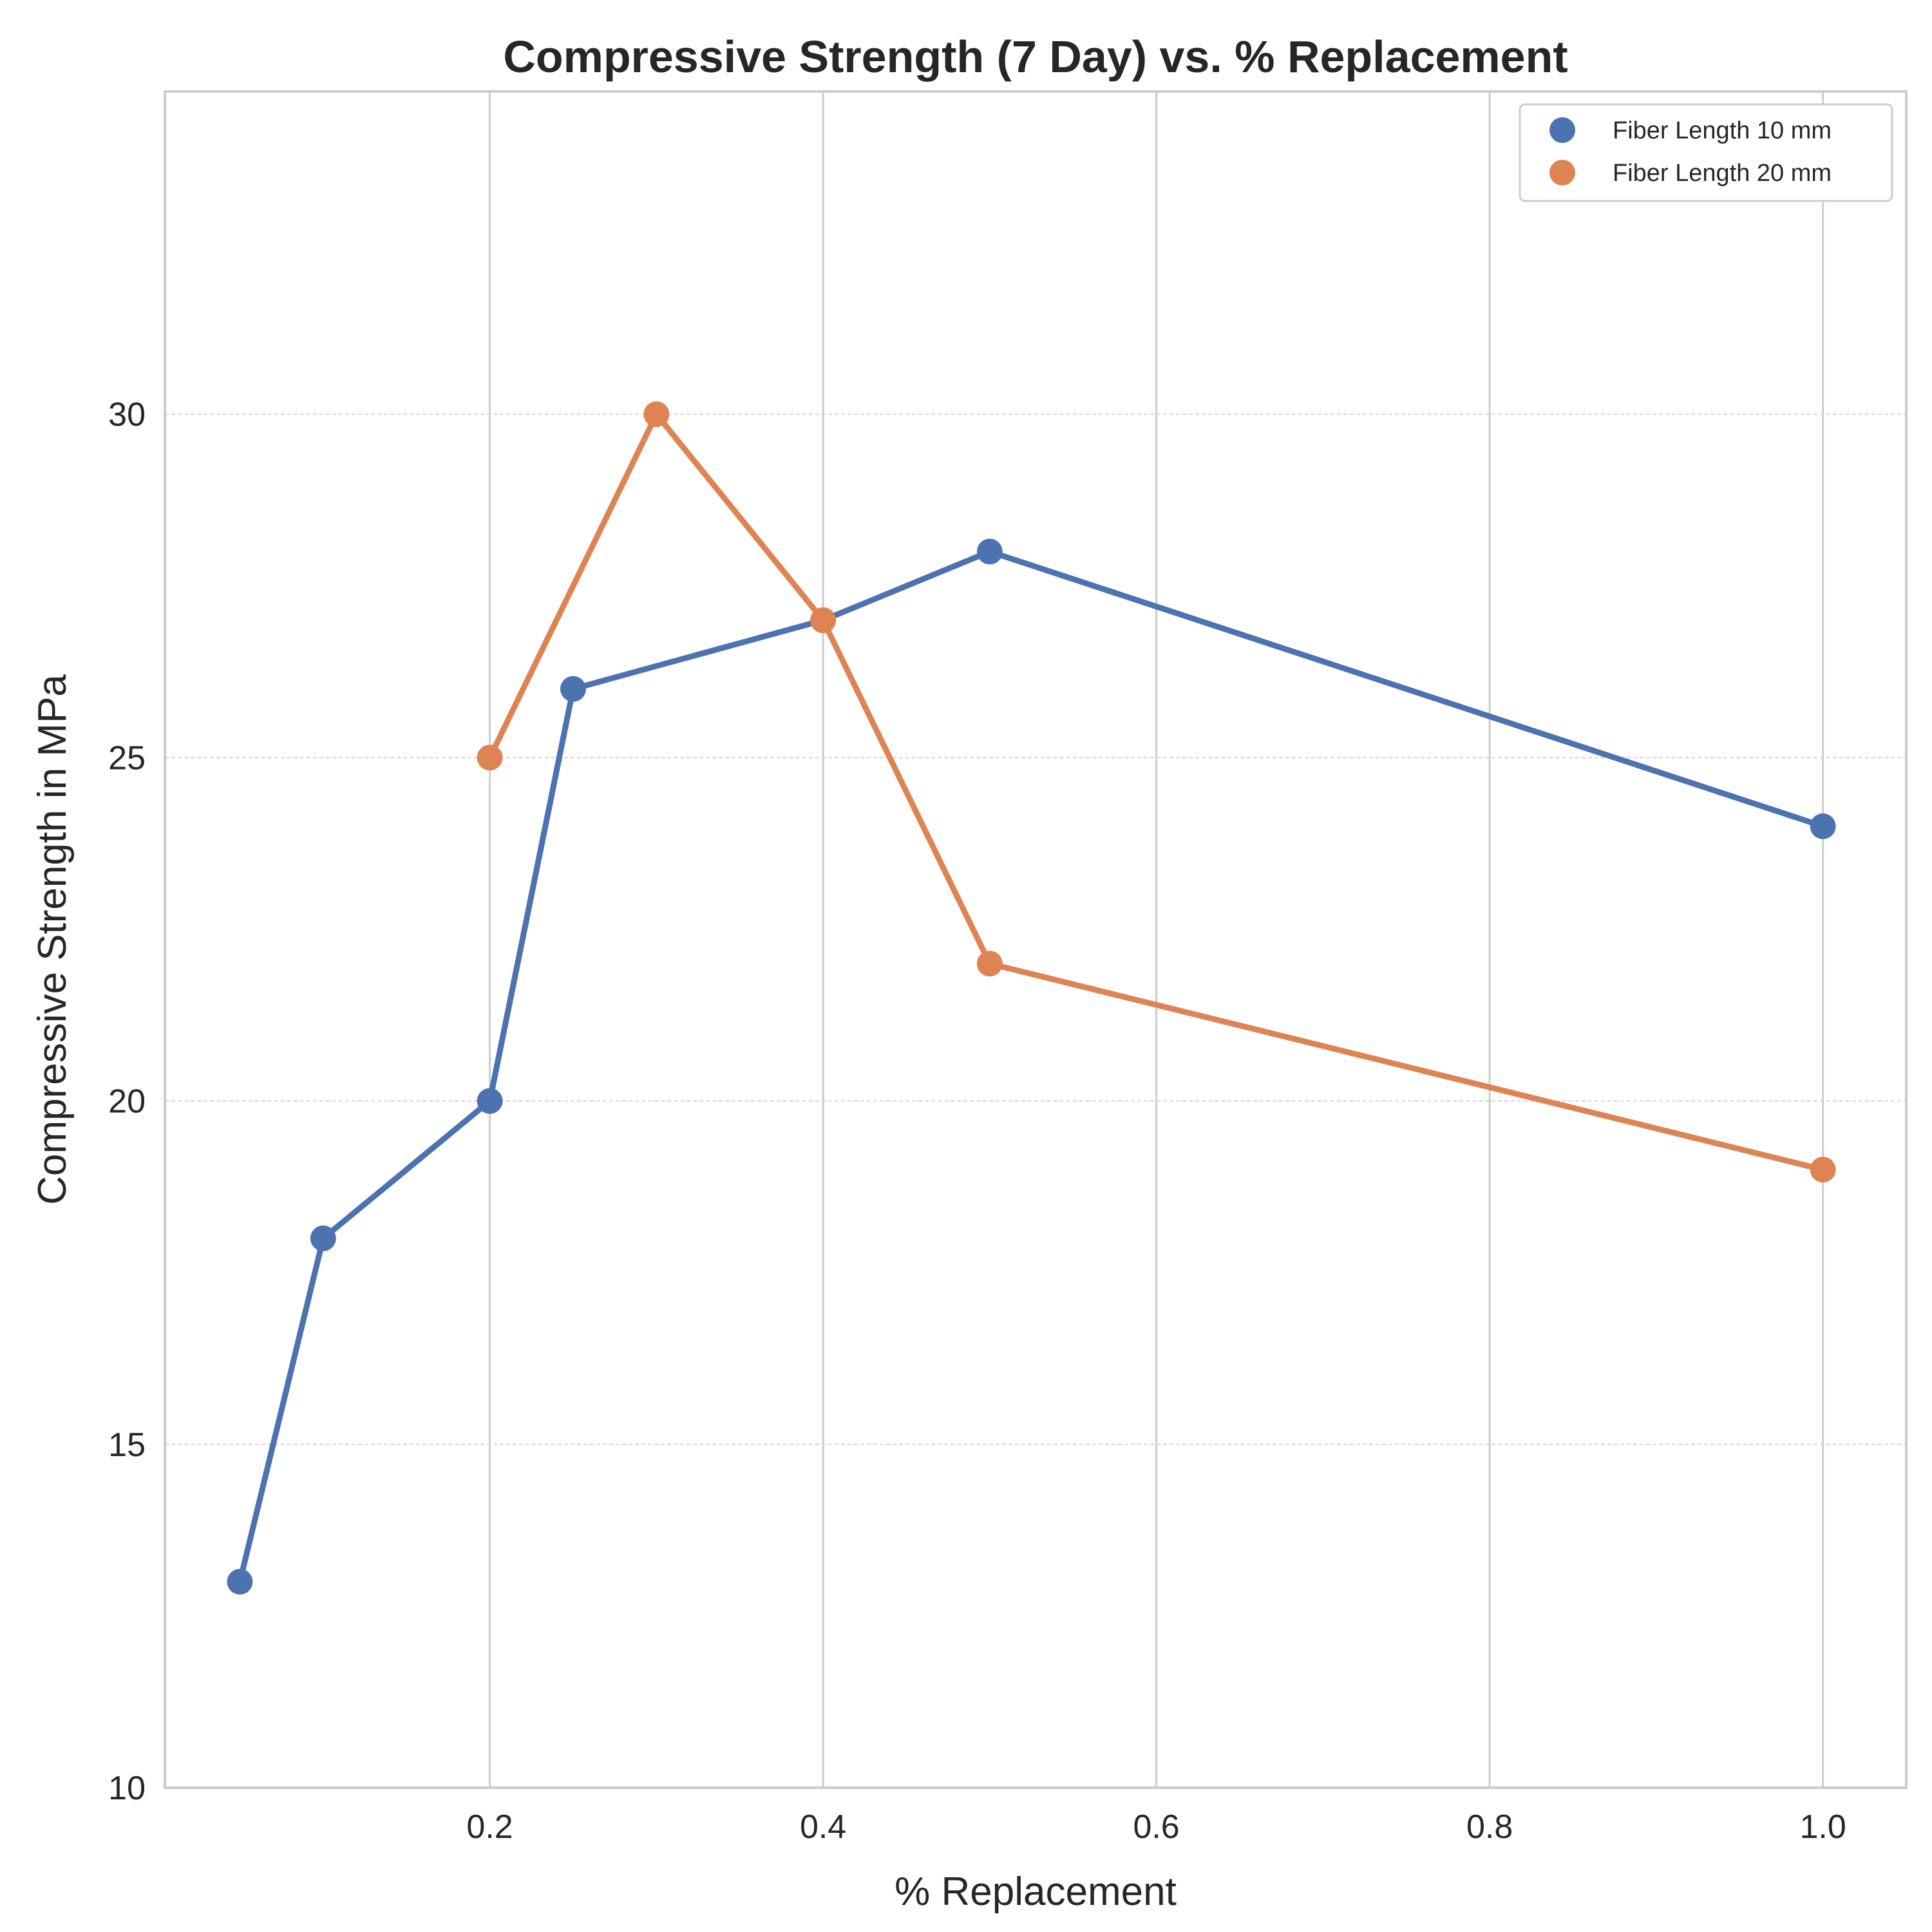  I want to click on y-tick-label: 10, so click(127, 1789).